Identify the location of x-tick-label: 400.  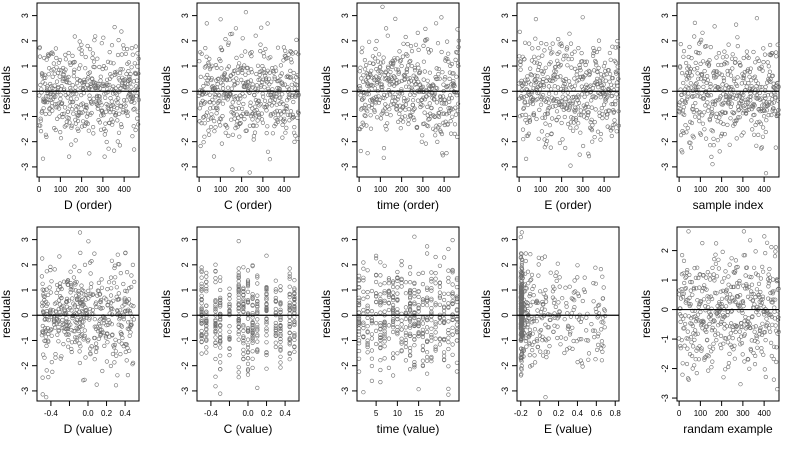
(764, 413).